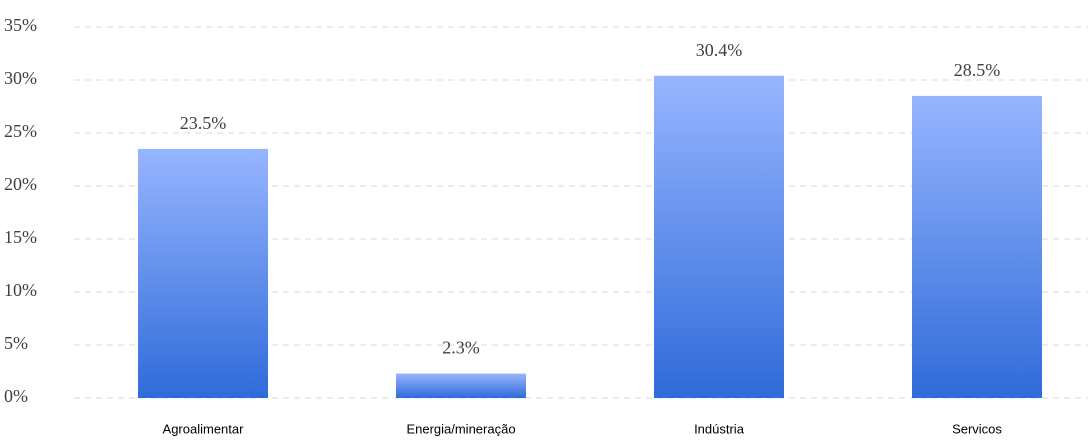 The height and width of the screenshot is (440, 1090). What do you see at coordinates (20, 78) in the screenshot?
I see `y-tick-label: 30%` at bounding box center [20, 78].